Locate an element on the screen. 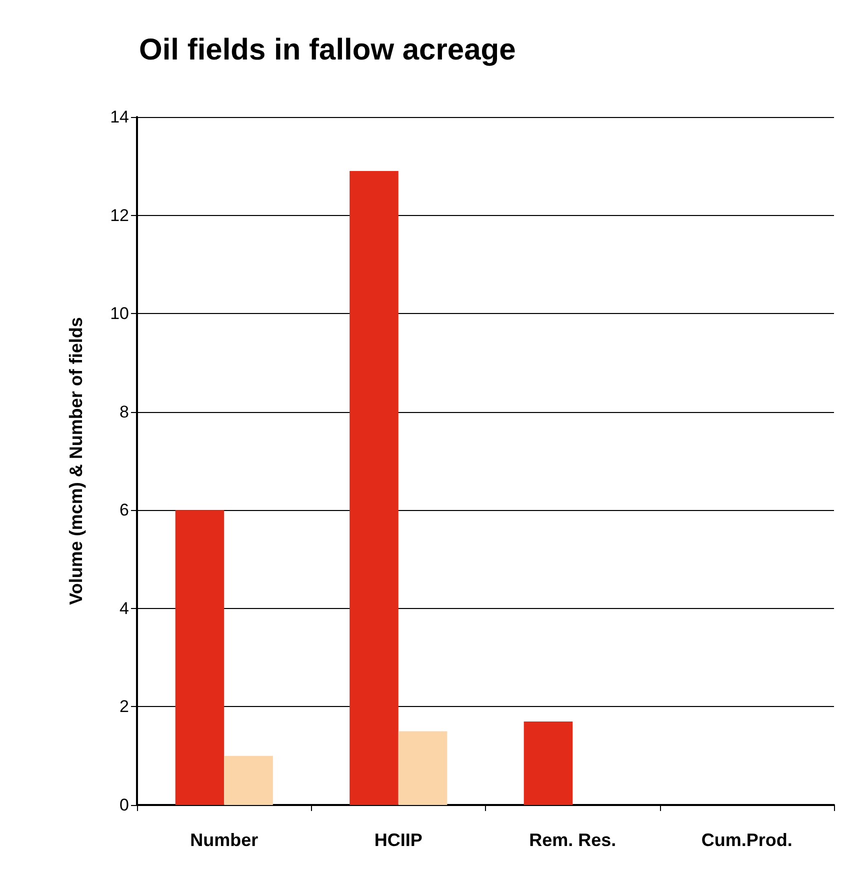 The image size is (844, 883). y-tick-label: 12 is located at coordinates (119, 215).